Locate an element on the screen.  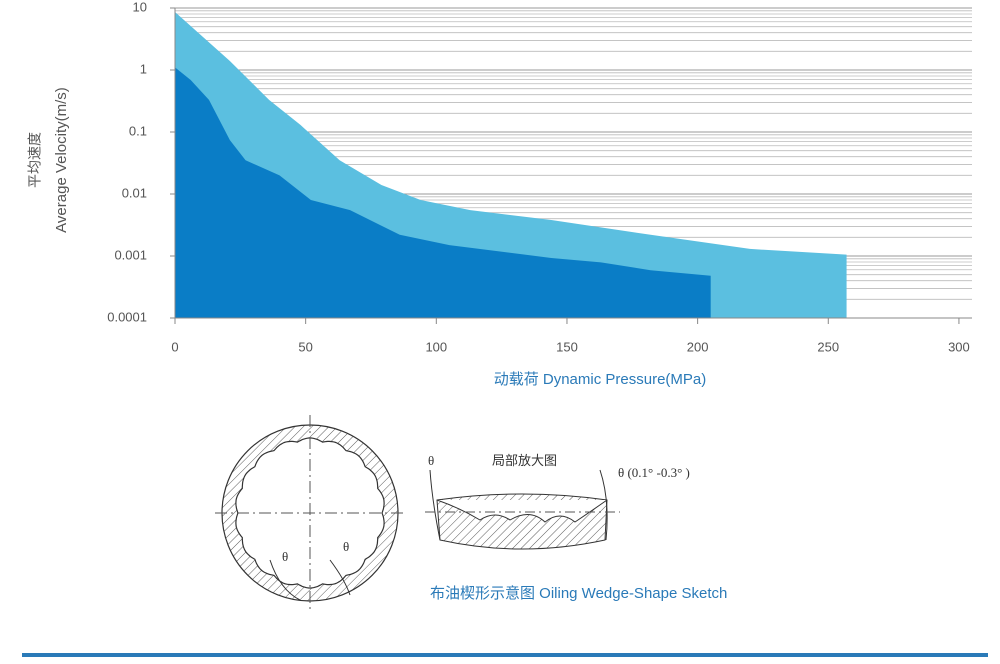
y-tick-label: 0.0001 is located at coordinates (127, 316).